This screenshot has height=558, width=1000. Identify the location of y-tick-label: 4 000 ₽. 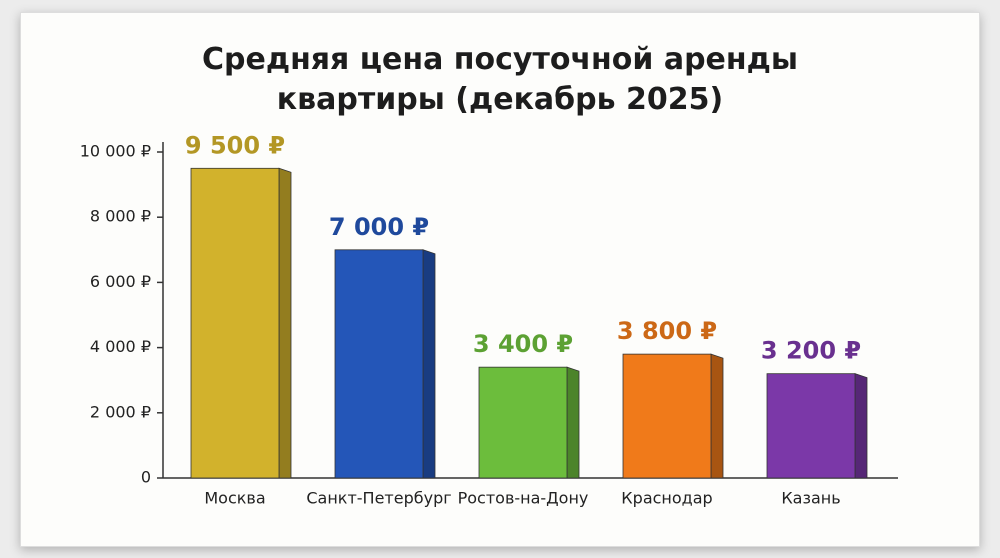
(120, 346).